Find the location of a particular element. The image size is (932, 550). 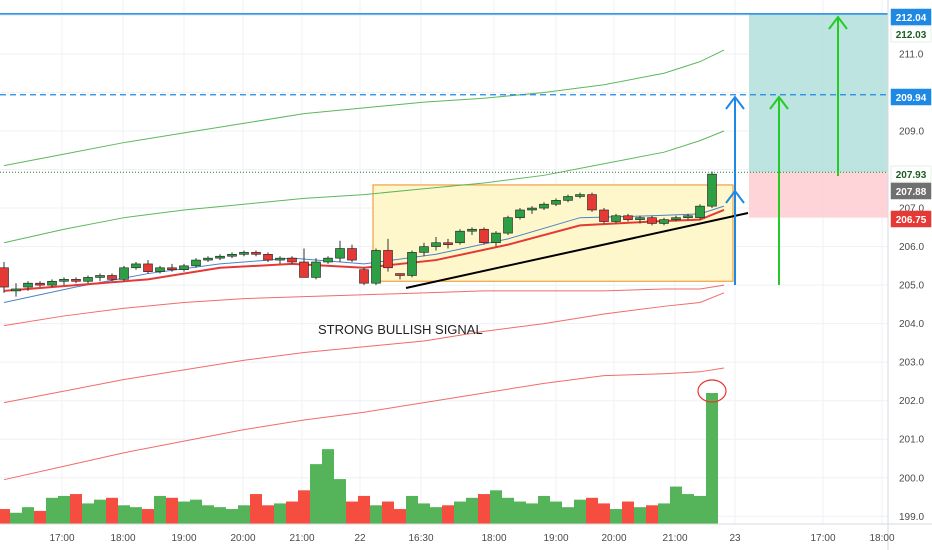

y-tick-label: 200.0 is located at coordinates (911, 478).